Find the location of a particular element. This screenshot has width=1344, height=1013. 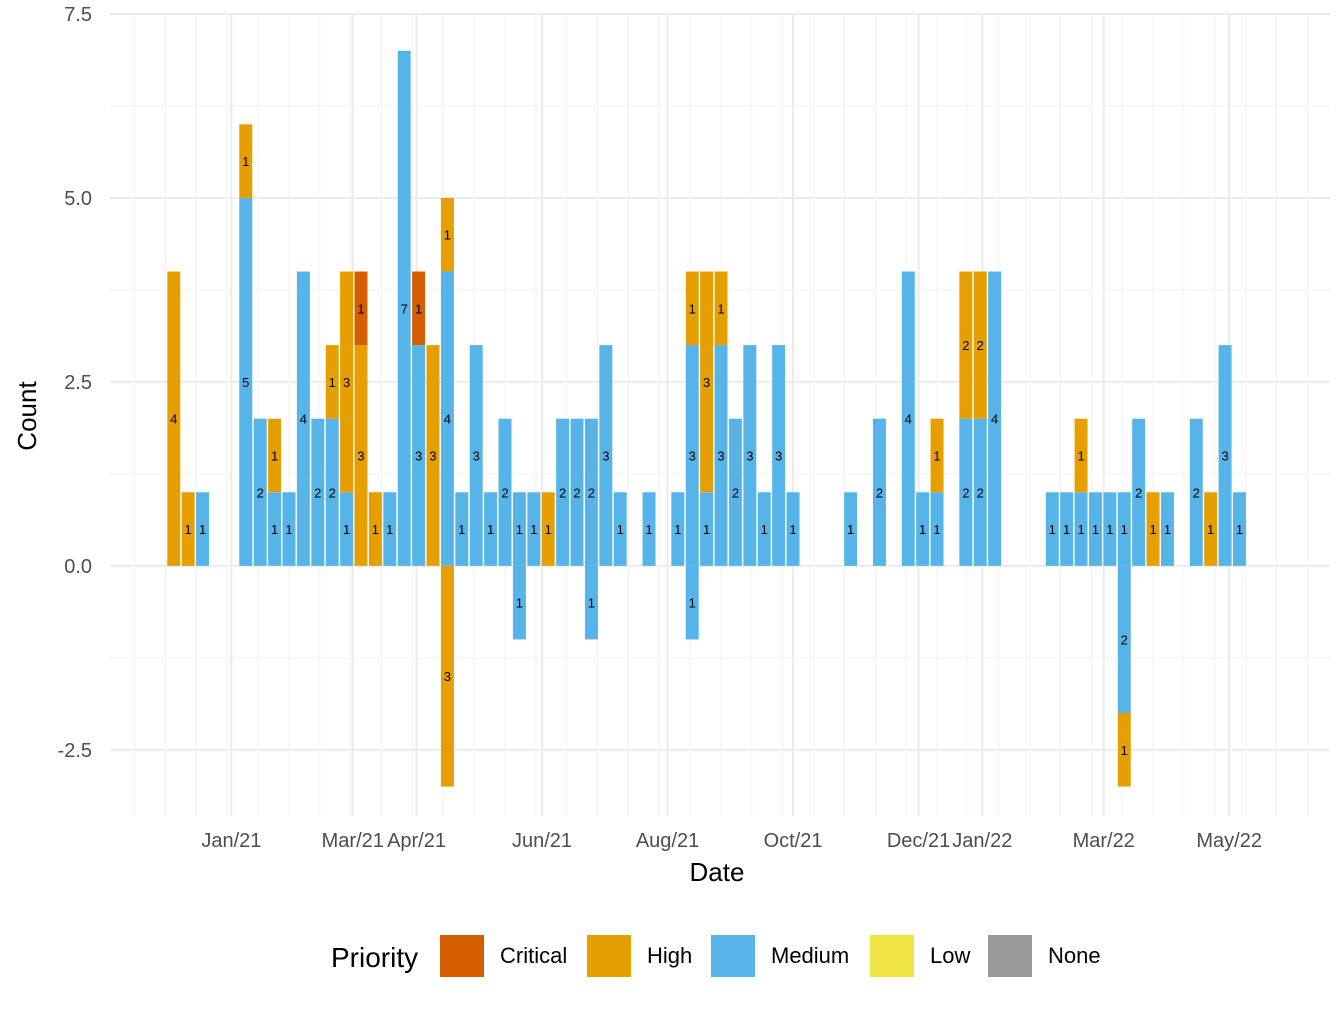

x-tick-label: Mar/21 is located at coordinates (353, 841).